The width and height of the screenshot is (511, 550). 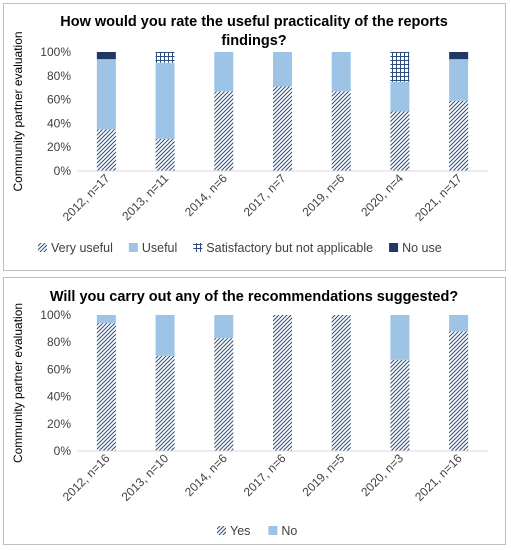 What do you see at coordinates (382, 475) in the screenshot?
I see `x-tick-label: 2020, n=3` at bounding box center [382, 475].